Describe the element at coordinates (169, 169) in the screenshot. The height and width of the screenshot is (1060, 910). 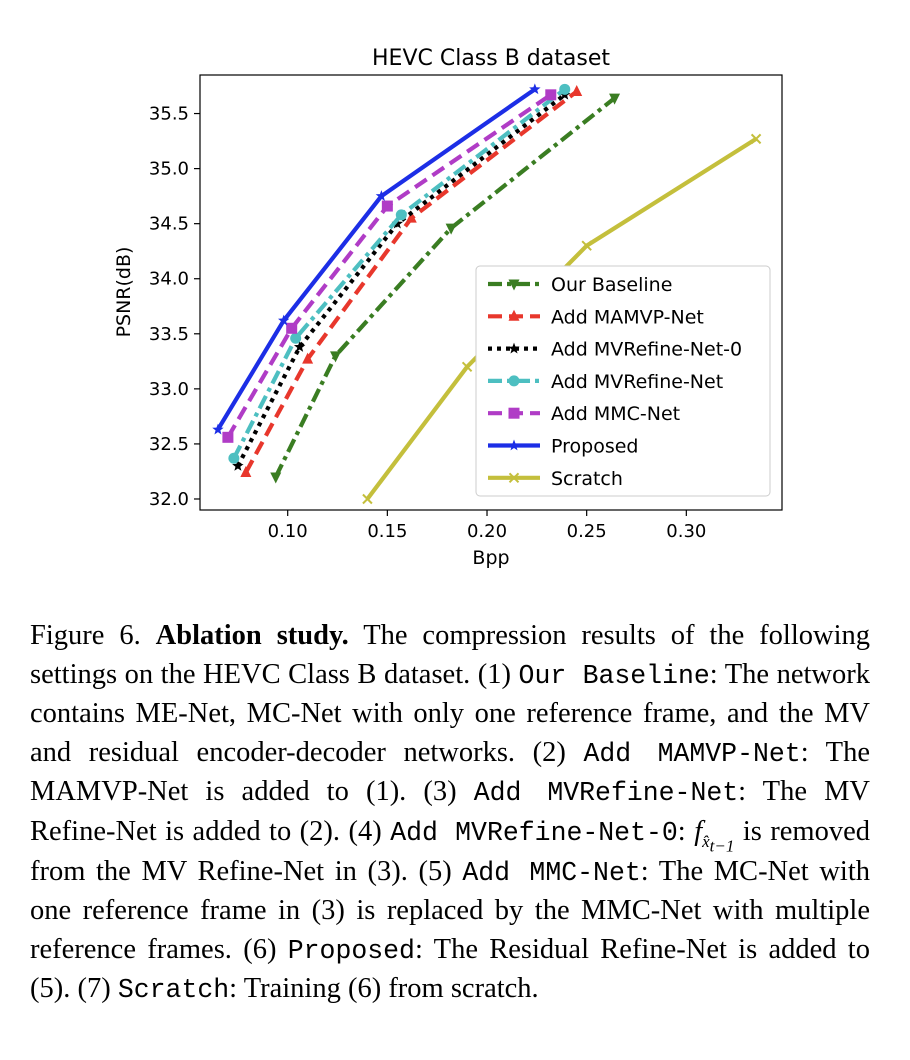
I see `y-tick-label: 35.0` at that location.